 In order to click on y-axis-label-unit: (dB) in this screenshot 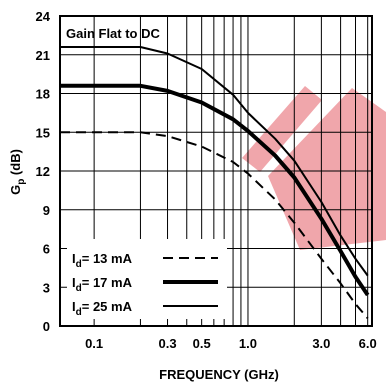, I will do `click(15, 164)`.